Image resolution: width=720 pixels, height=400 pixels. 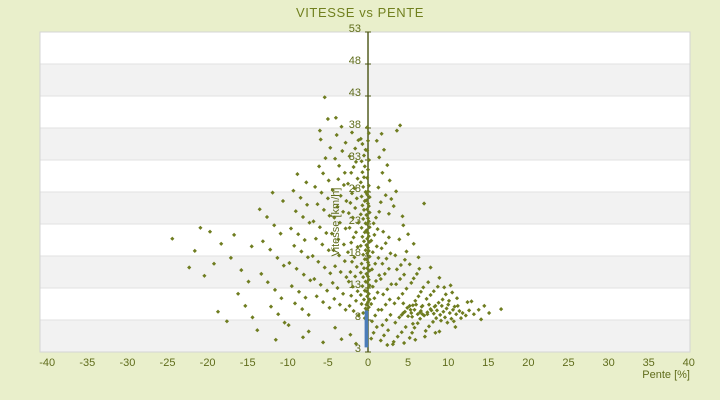 I want to click on y-tick-label: 48, so click(x=355, y=61).